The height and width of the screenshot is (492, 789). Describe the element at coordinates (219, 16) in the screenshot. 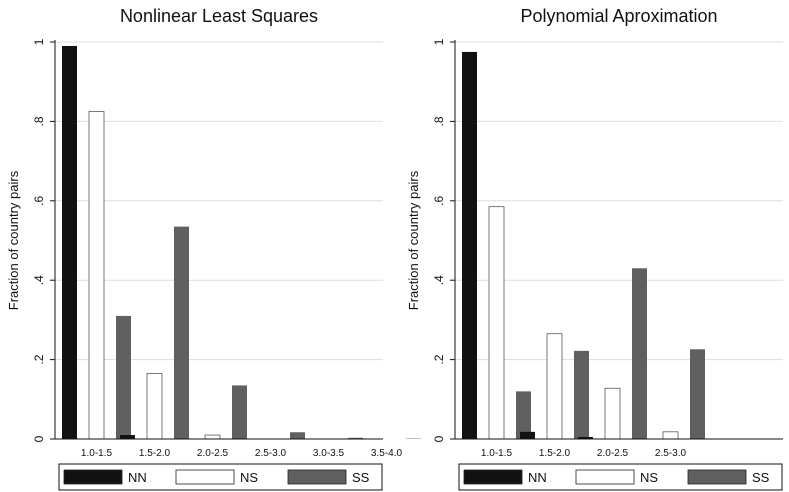

I see `chart-title: Nonlinear Least Squares` at that location.